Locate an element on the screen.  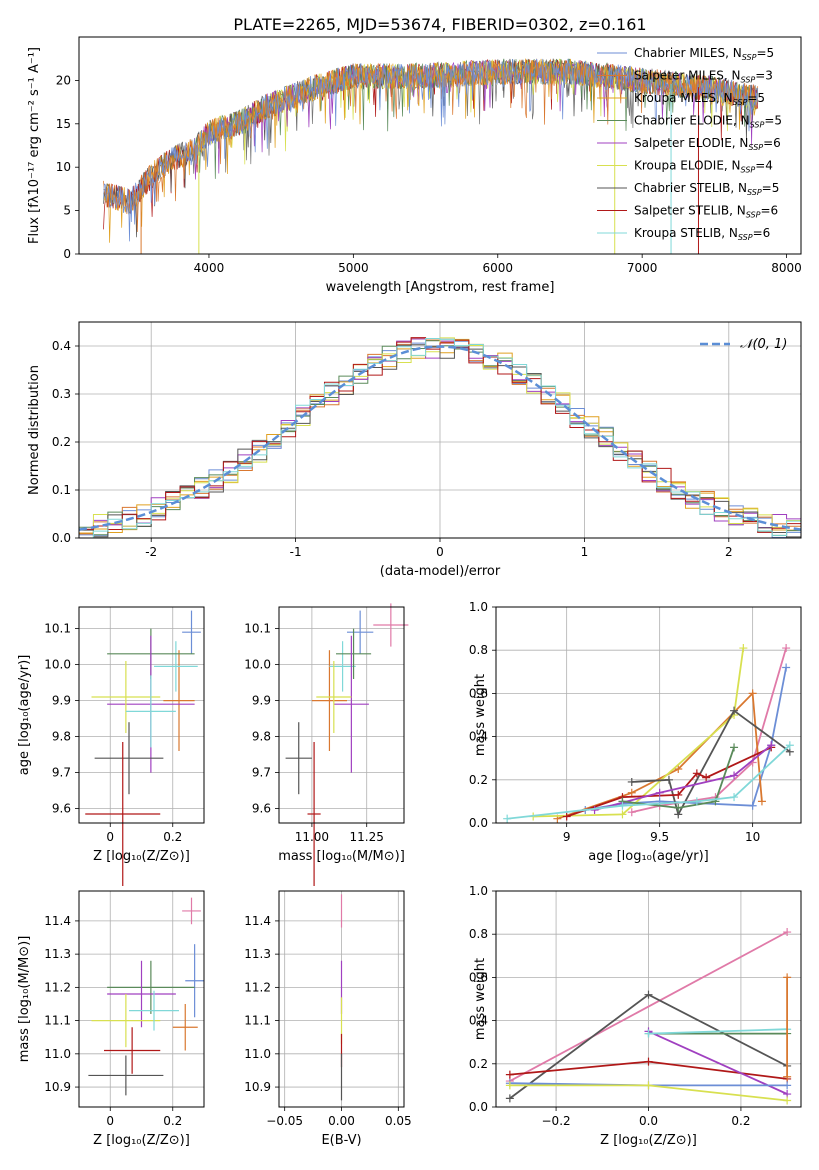
y-tick-label: 9.7 is located at coordinates (261, 773).